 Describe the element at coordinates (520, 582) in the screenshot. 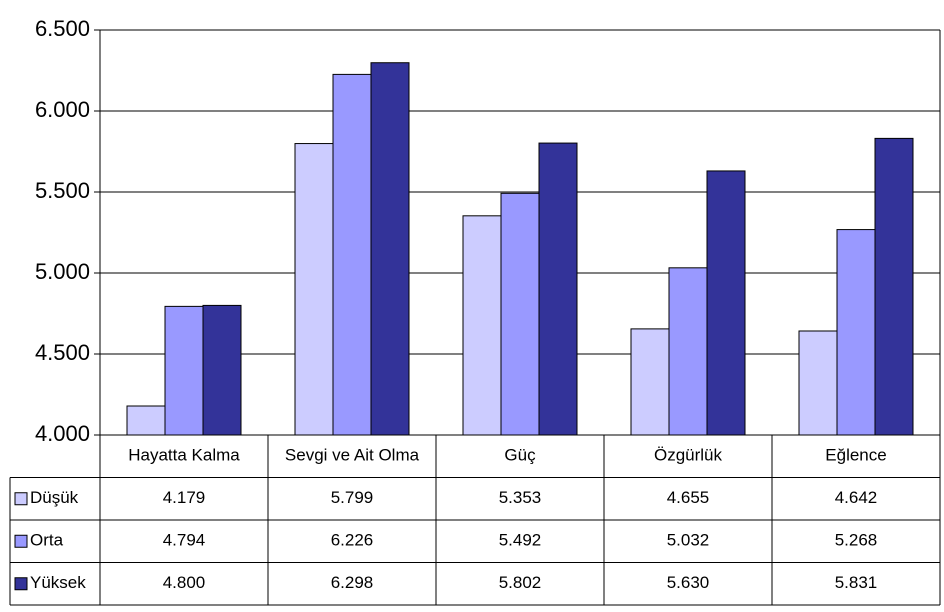

I see `table-cell: 5.802` at that location.